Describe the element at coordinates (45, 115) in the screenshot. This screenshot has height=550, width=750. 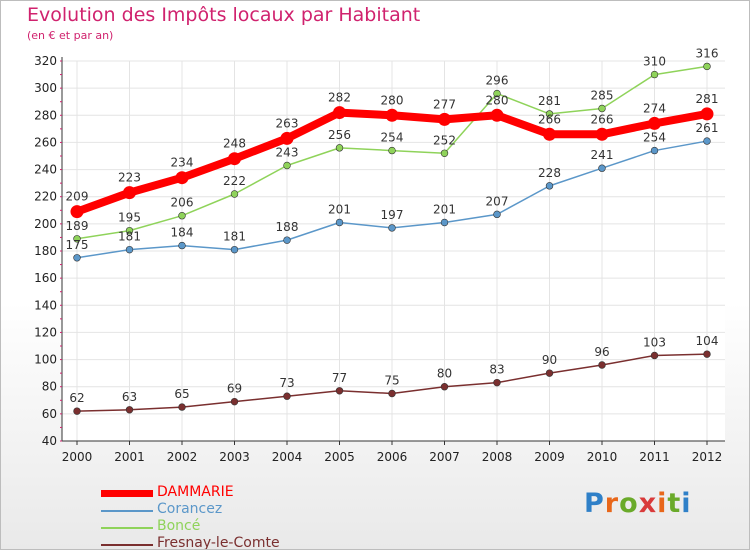
I see `y-tick-label: 280` at that location.